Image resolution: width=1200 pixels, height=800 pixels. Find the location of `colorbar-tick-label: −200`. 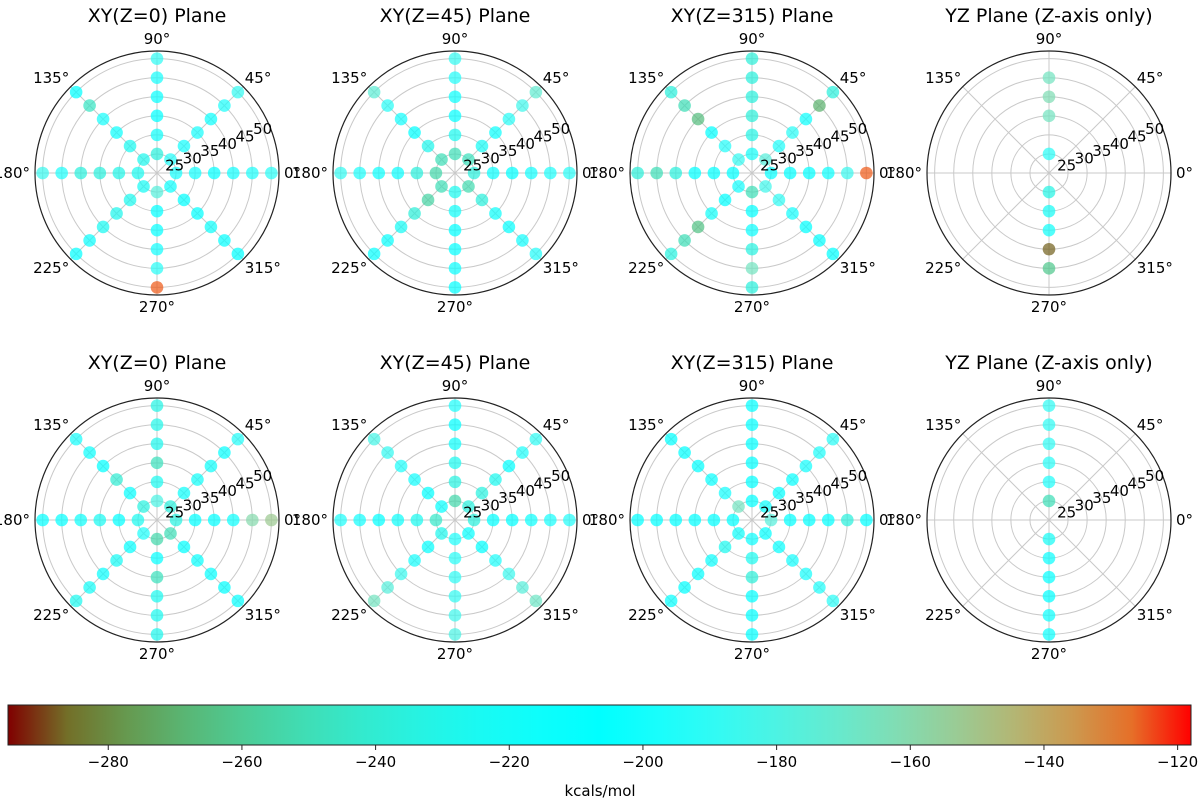

colorbar-tick-label: −200 is located at coordinates (642, 762).